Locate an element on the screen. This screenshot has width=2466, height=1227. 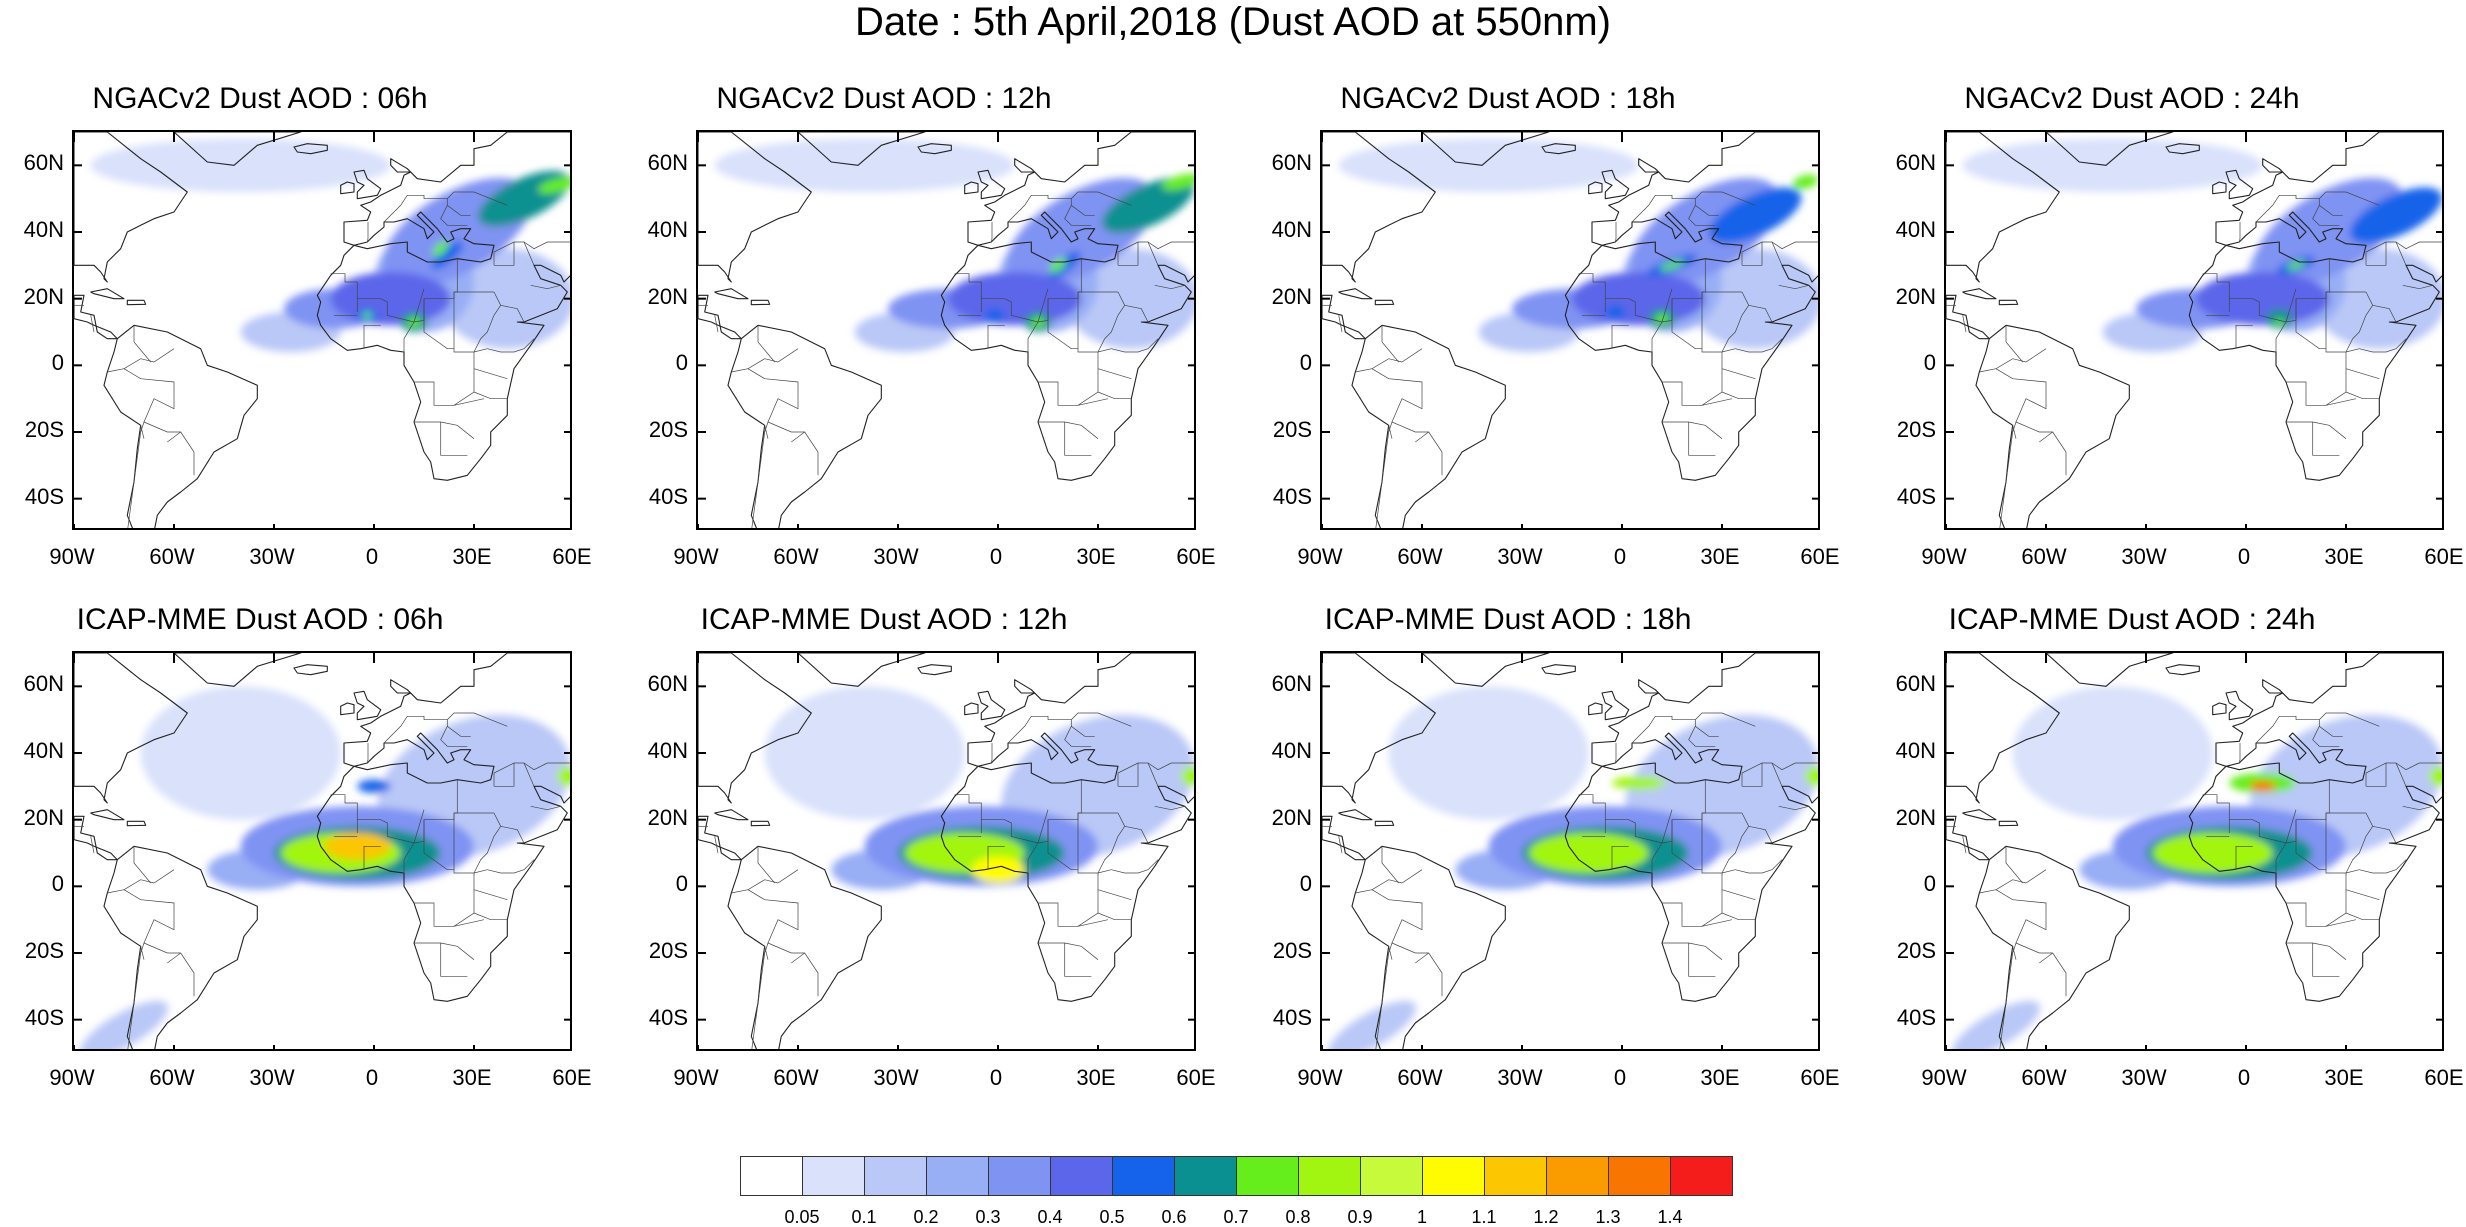
lon-label: 0 is located at coordinates (1620, 556).